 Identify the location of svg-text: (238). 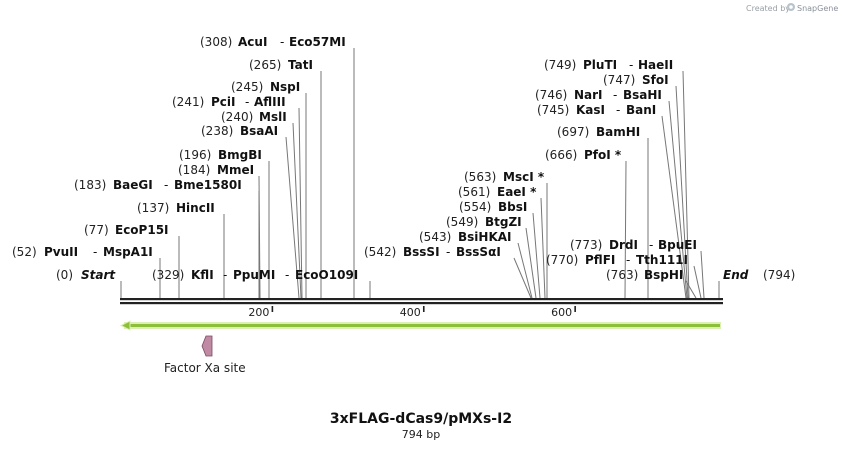
(217, 131).